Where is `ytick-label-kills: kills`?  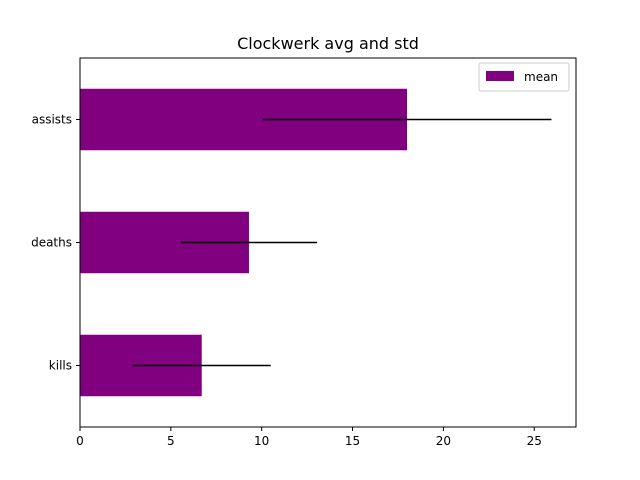 ytick-label-kills: kills is located at coordinates (60, 366).